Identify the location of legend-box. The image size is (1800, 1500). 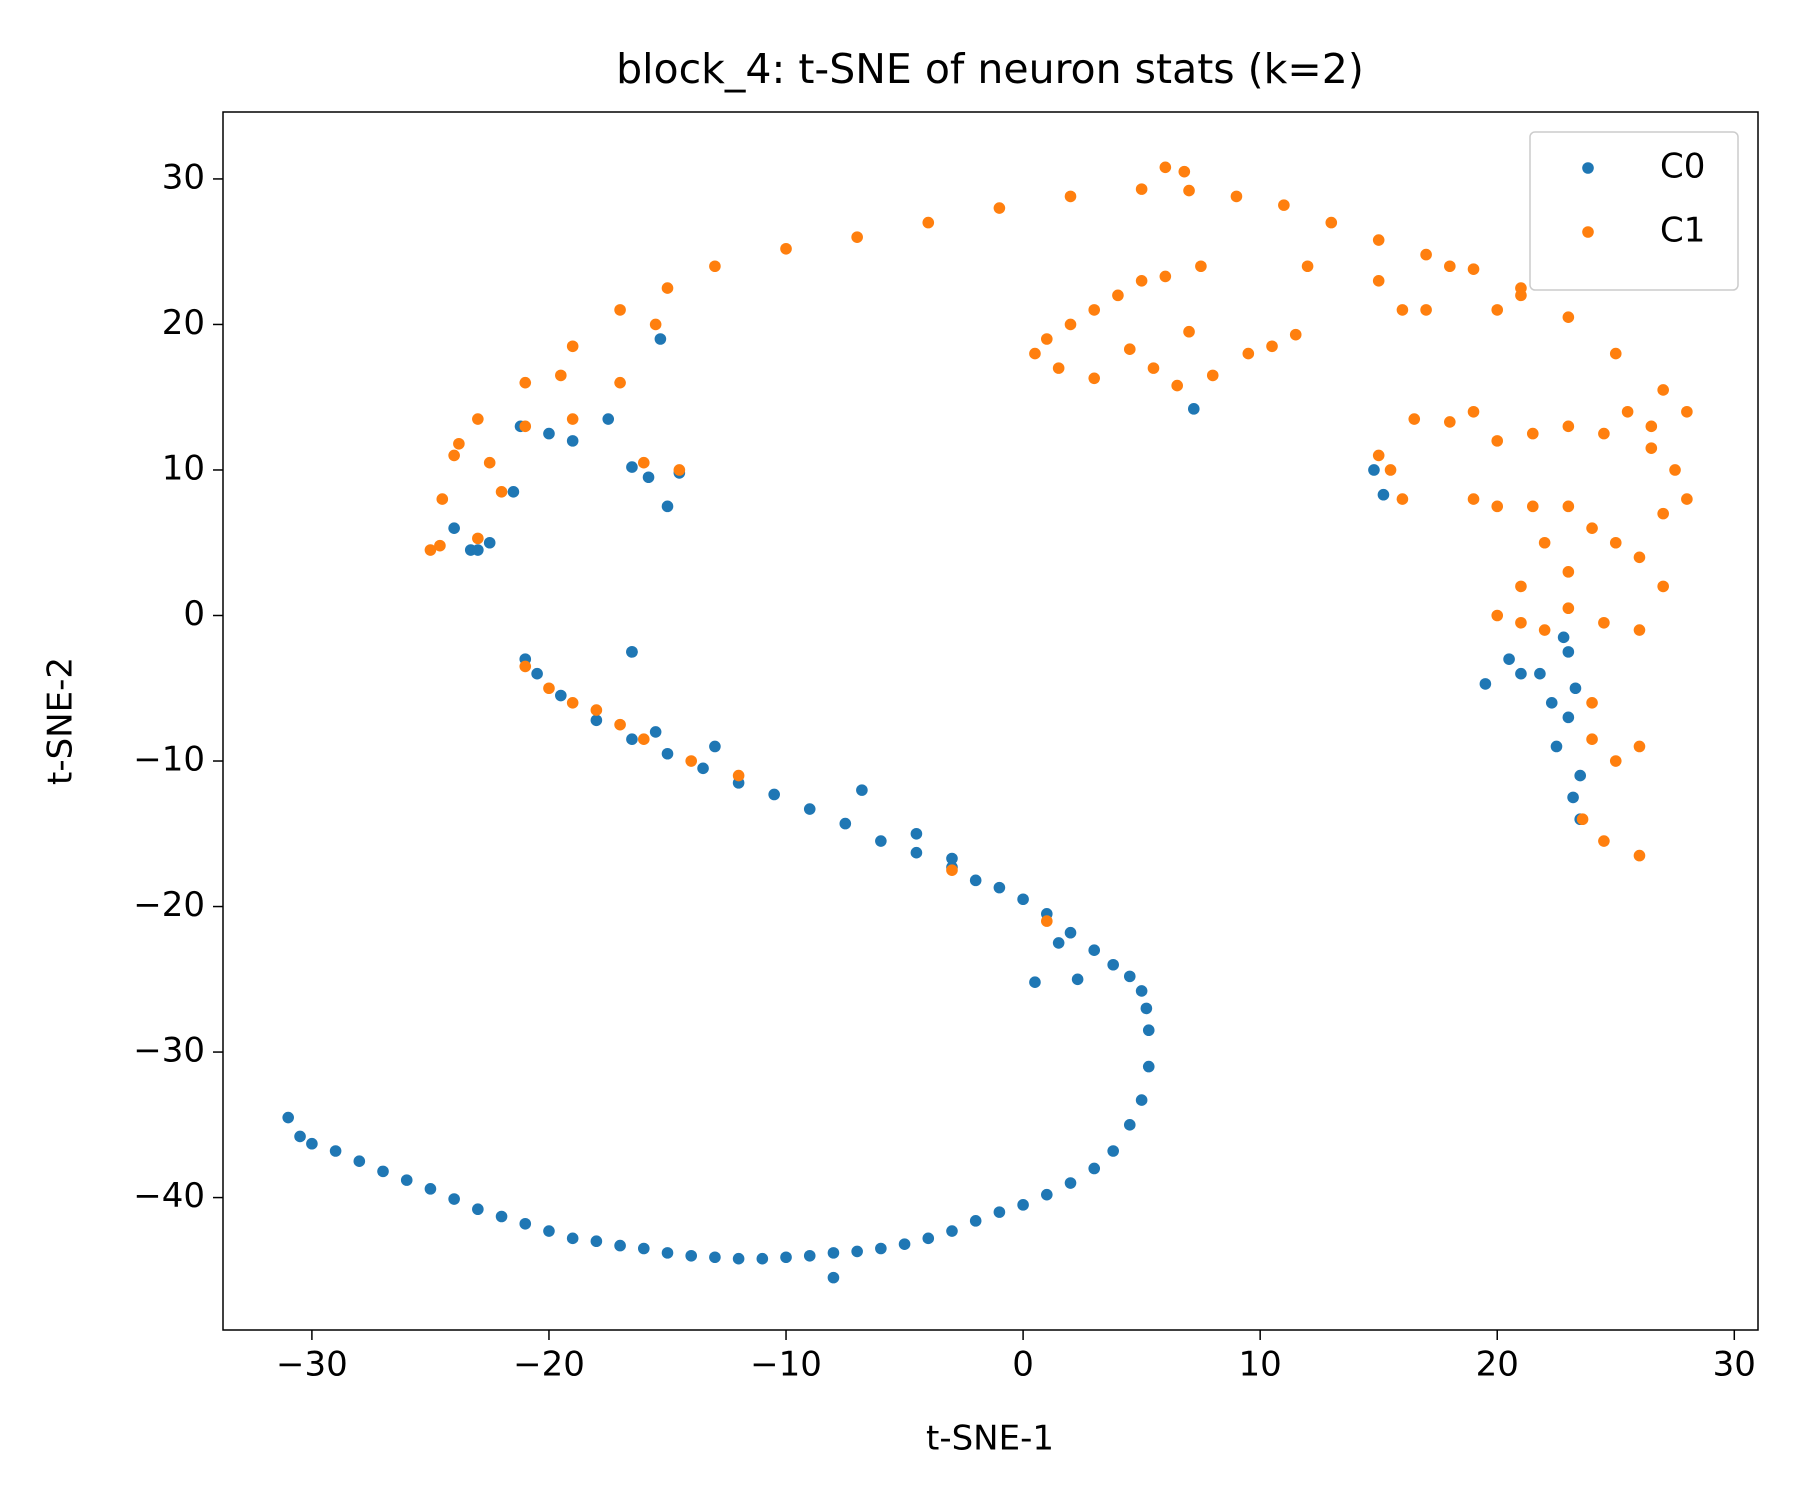
(1634, 211).